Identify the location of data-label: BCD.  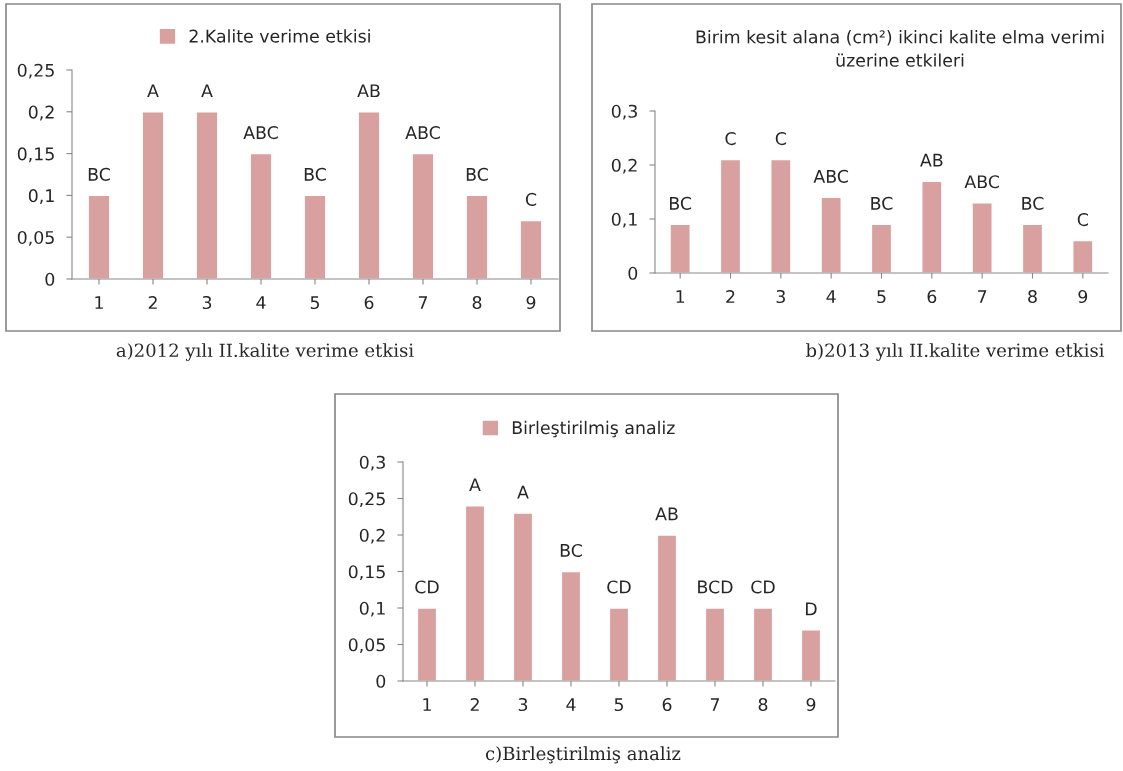
(715, 587).